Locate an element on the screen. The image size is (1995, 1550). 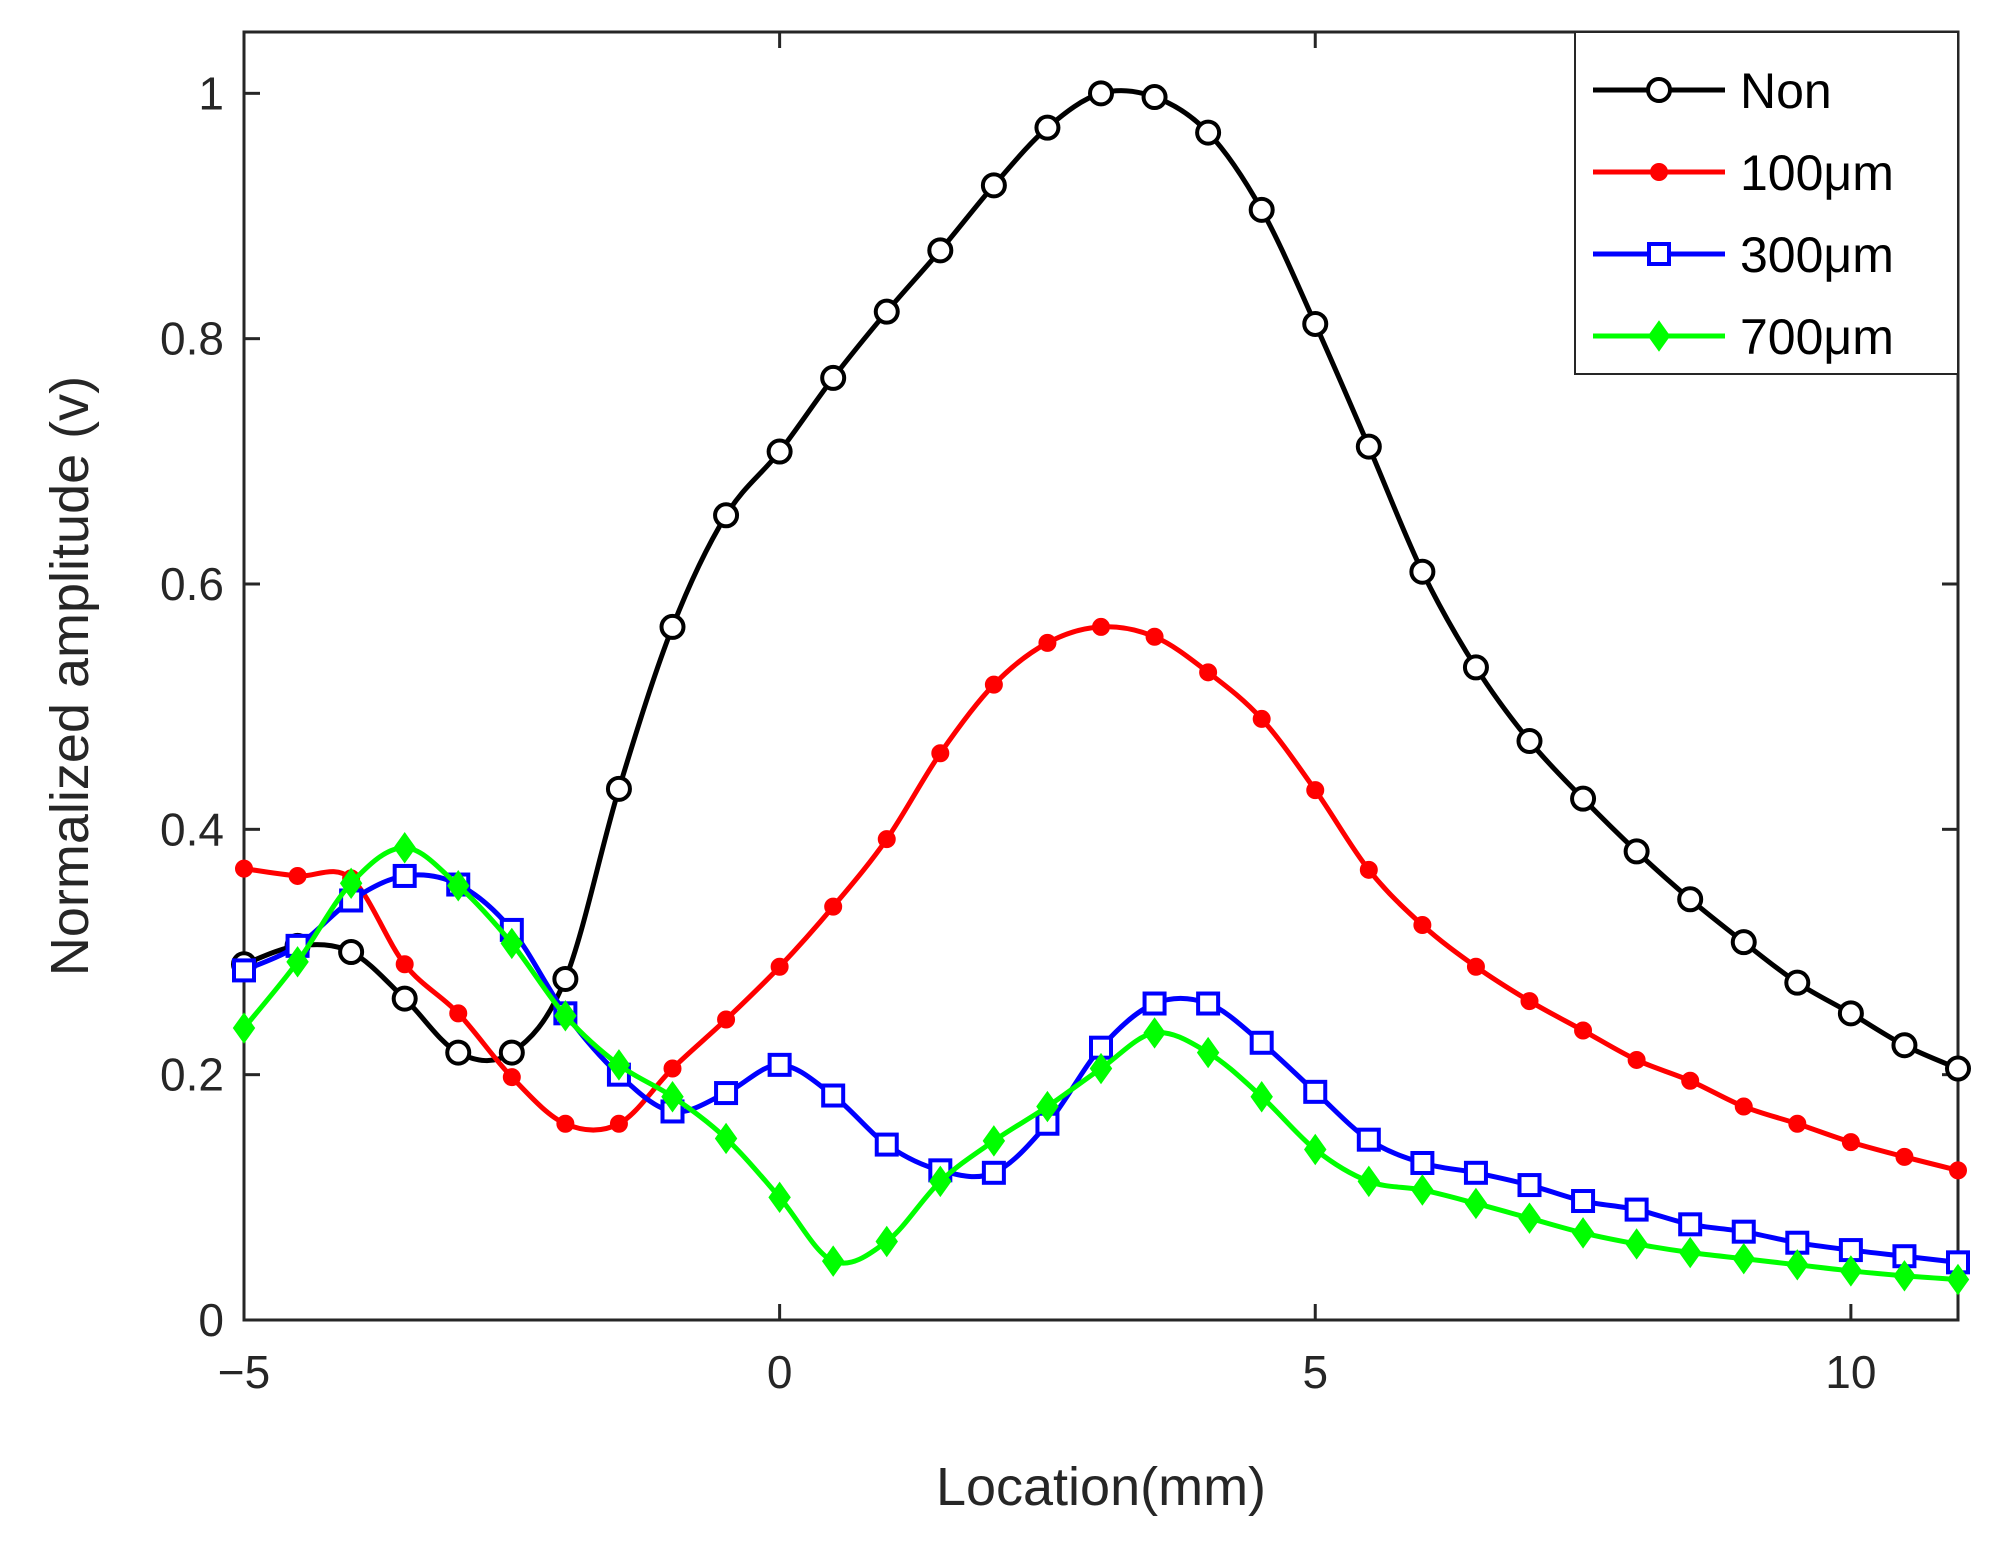
y-tick-label: 0.2 is located at coordinates (192, 1075).